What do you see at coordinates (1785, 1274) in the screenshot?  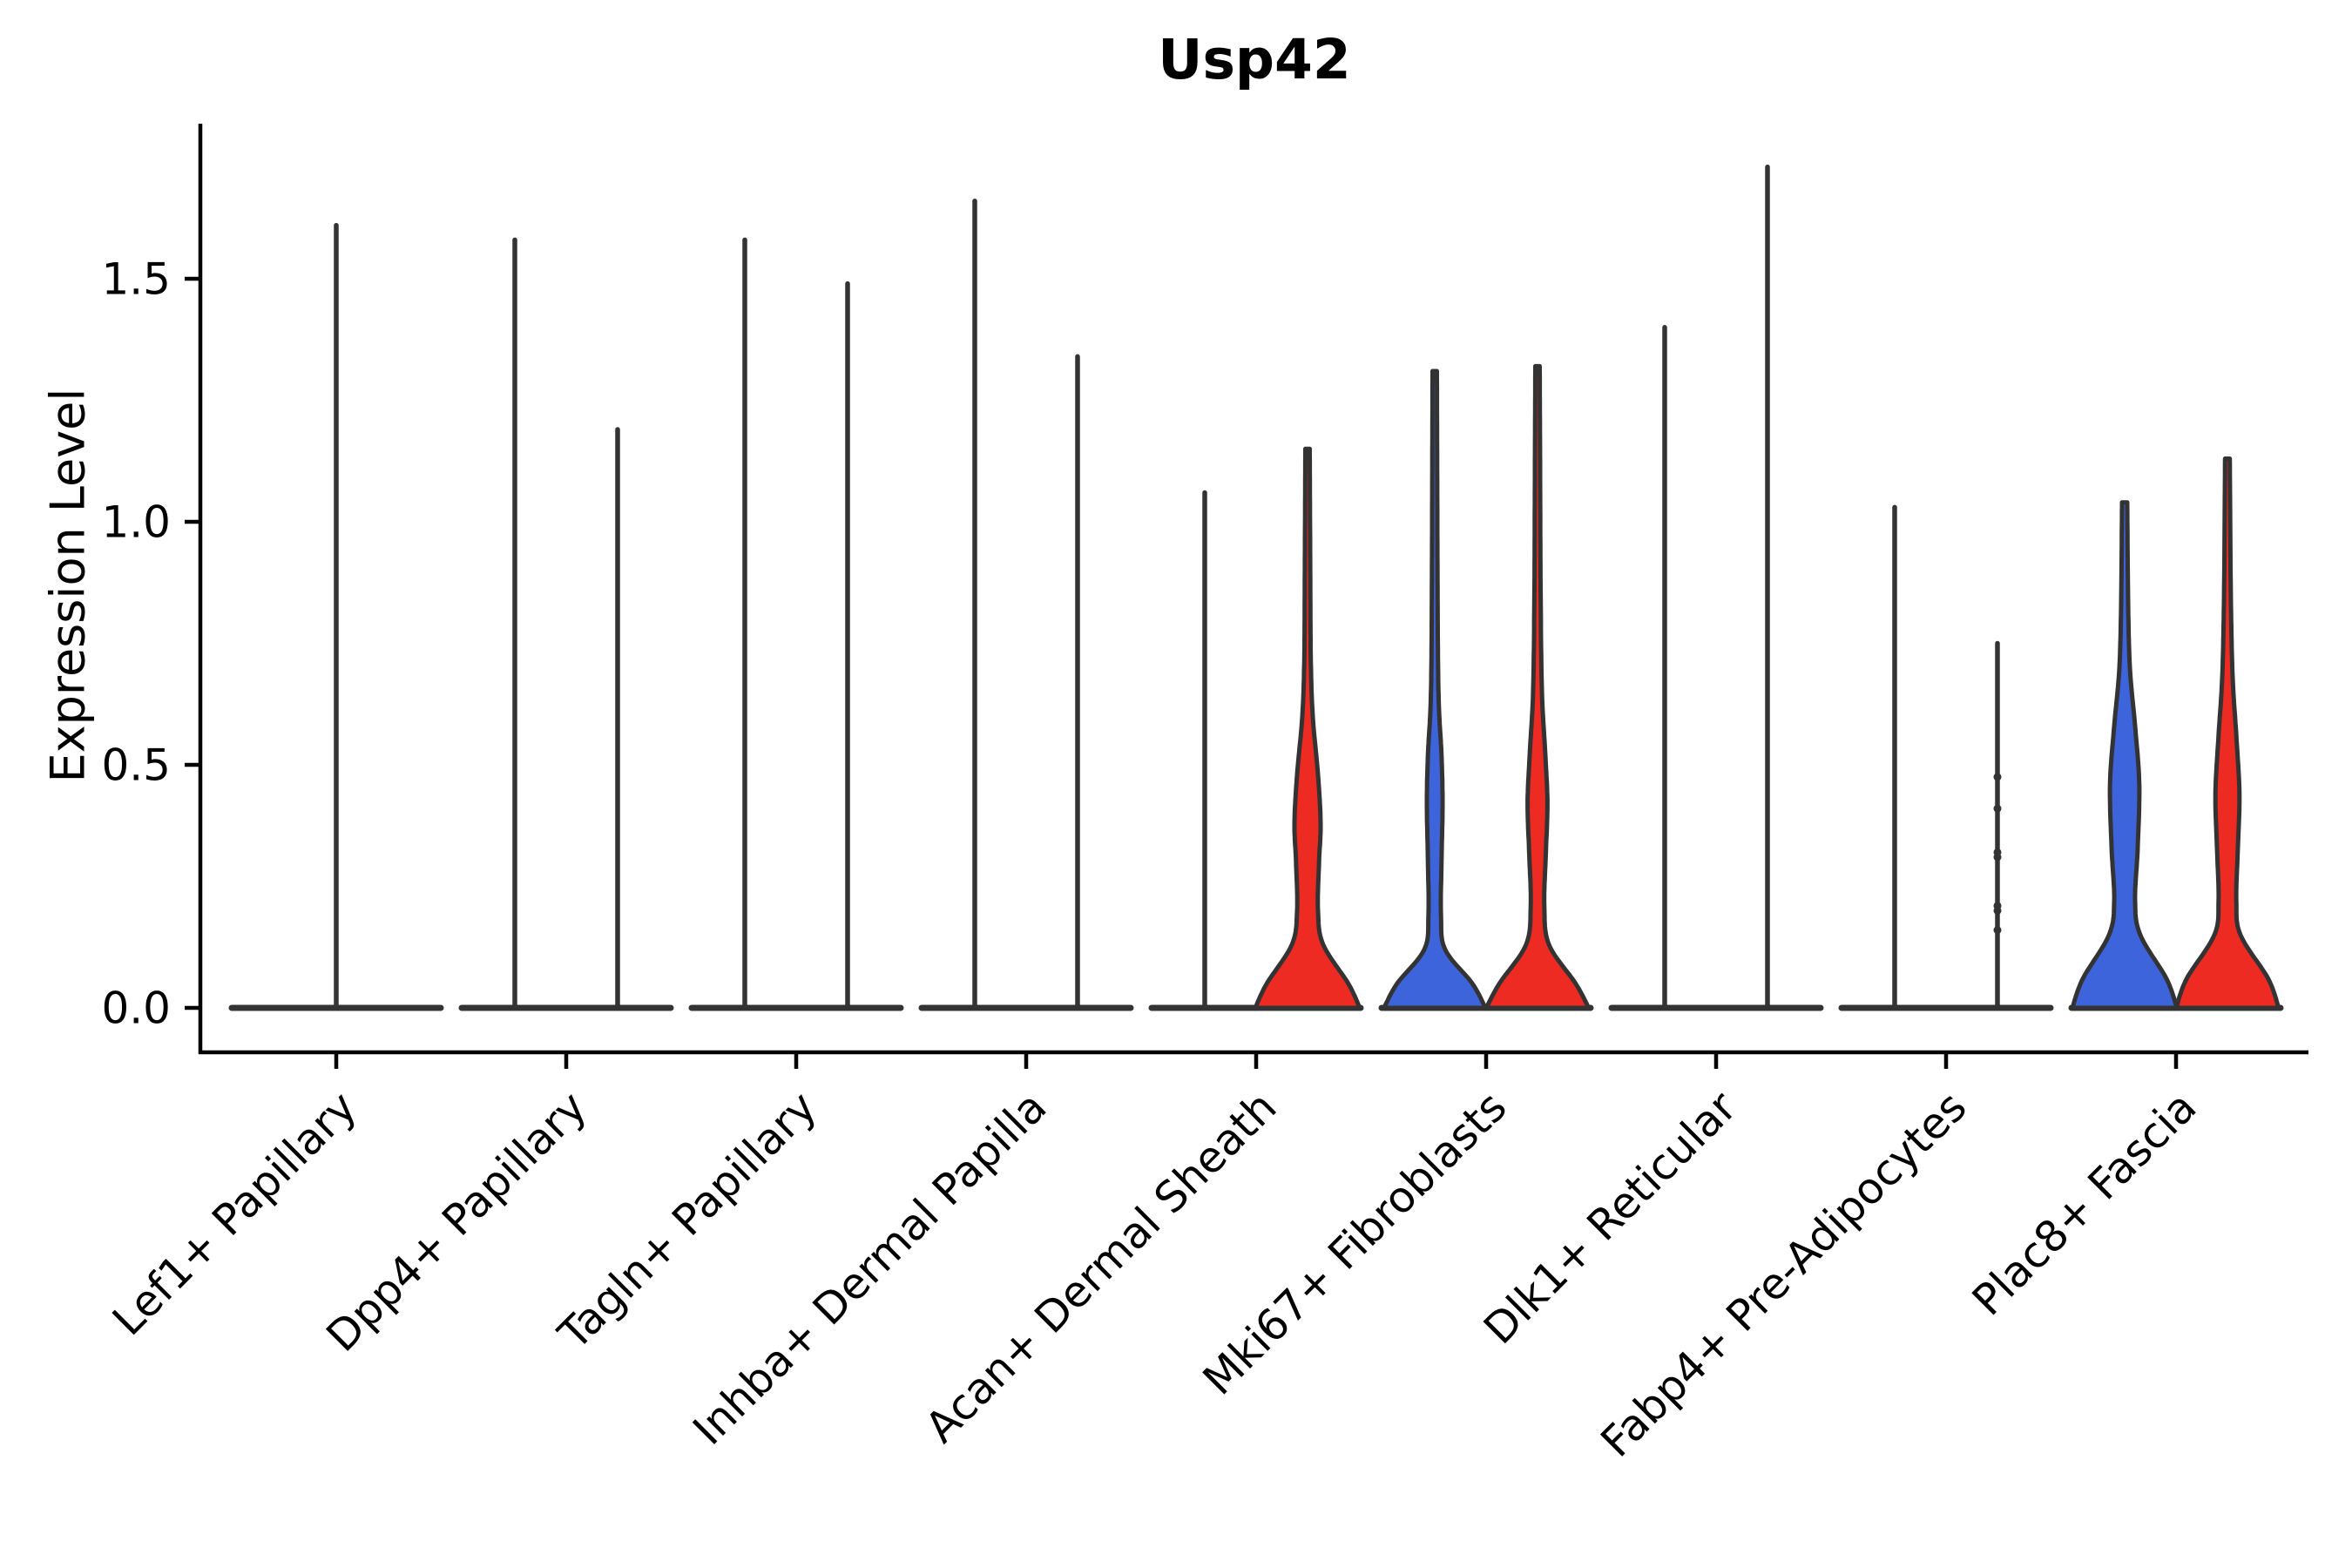 I see `x-tick-label: Fabp4+ Pre-Adipocytes` at bounding box center [1785, 1274].